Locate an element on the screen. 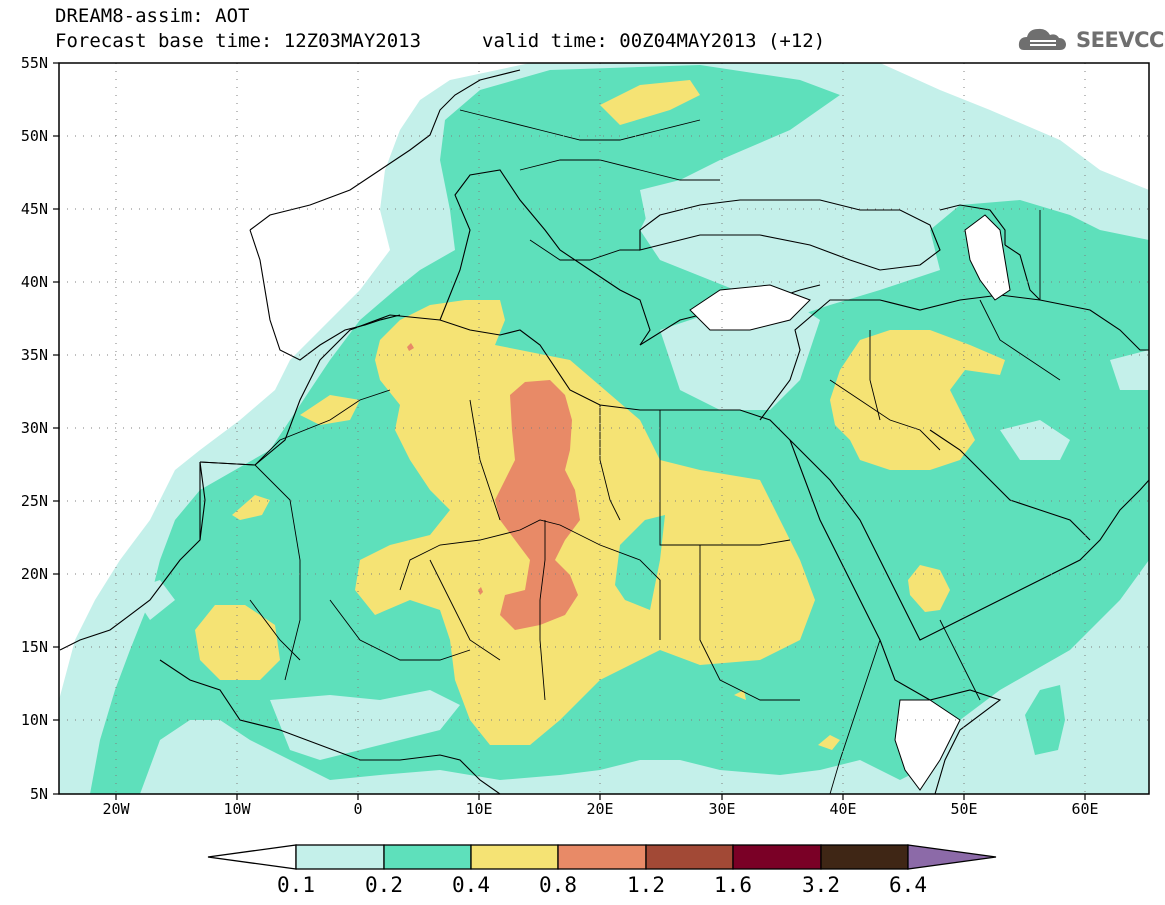  lon-label: 10E is located at coordinates (478, 809).